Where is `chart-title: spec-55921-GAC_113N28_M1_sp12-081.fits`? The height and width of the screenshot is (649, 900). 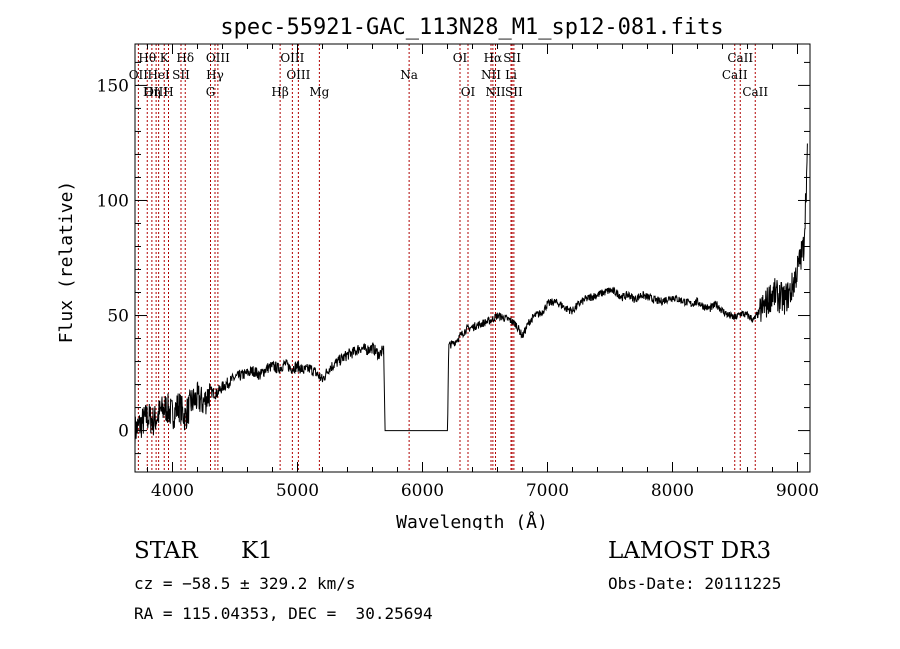
chart-title: spec-55921-GAC_113N28_M1_sp12-081.fits is located at coordinates (471, 27).